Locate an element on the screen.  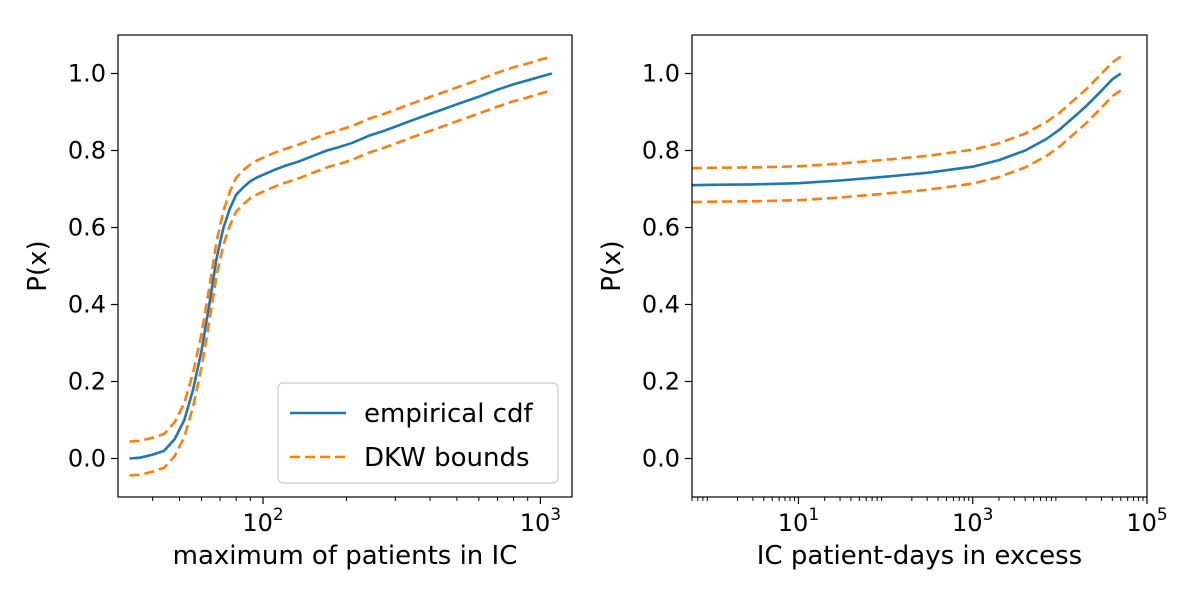
x-tick-label: 10² is located at coordinates (262, 521).